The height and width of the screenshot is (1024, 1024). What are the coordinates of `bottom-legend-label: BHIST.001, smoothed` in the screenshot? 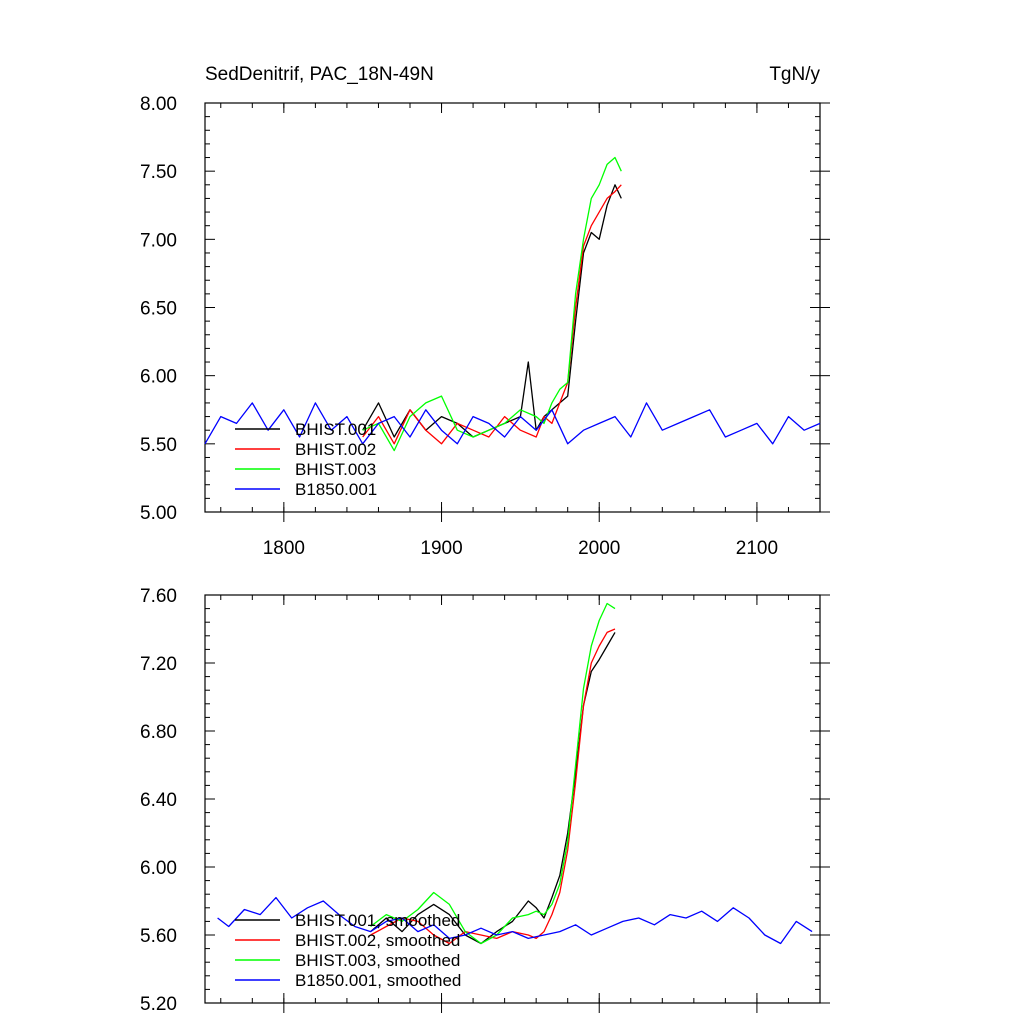 It's located at (377, 920).